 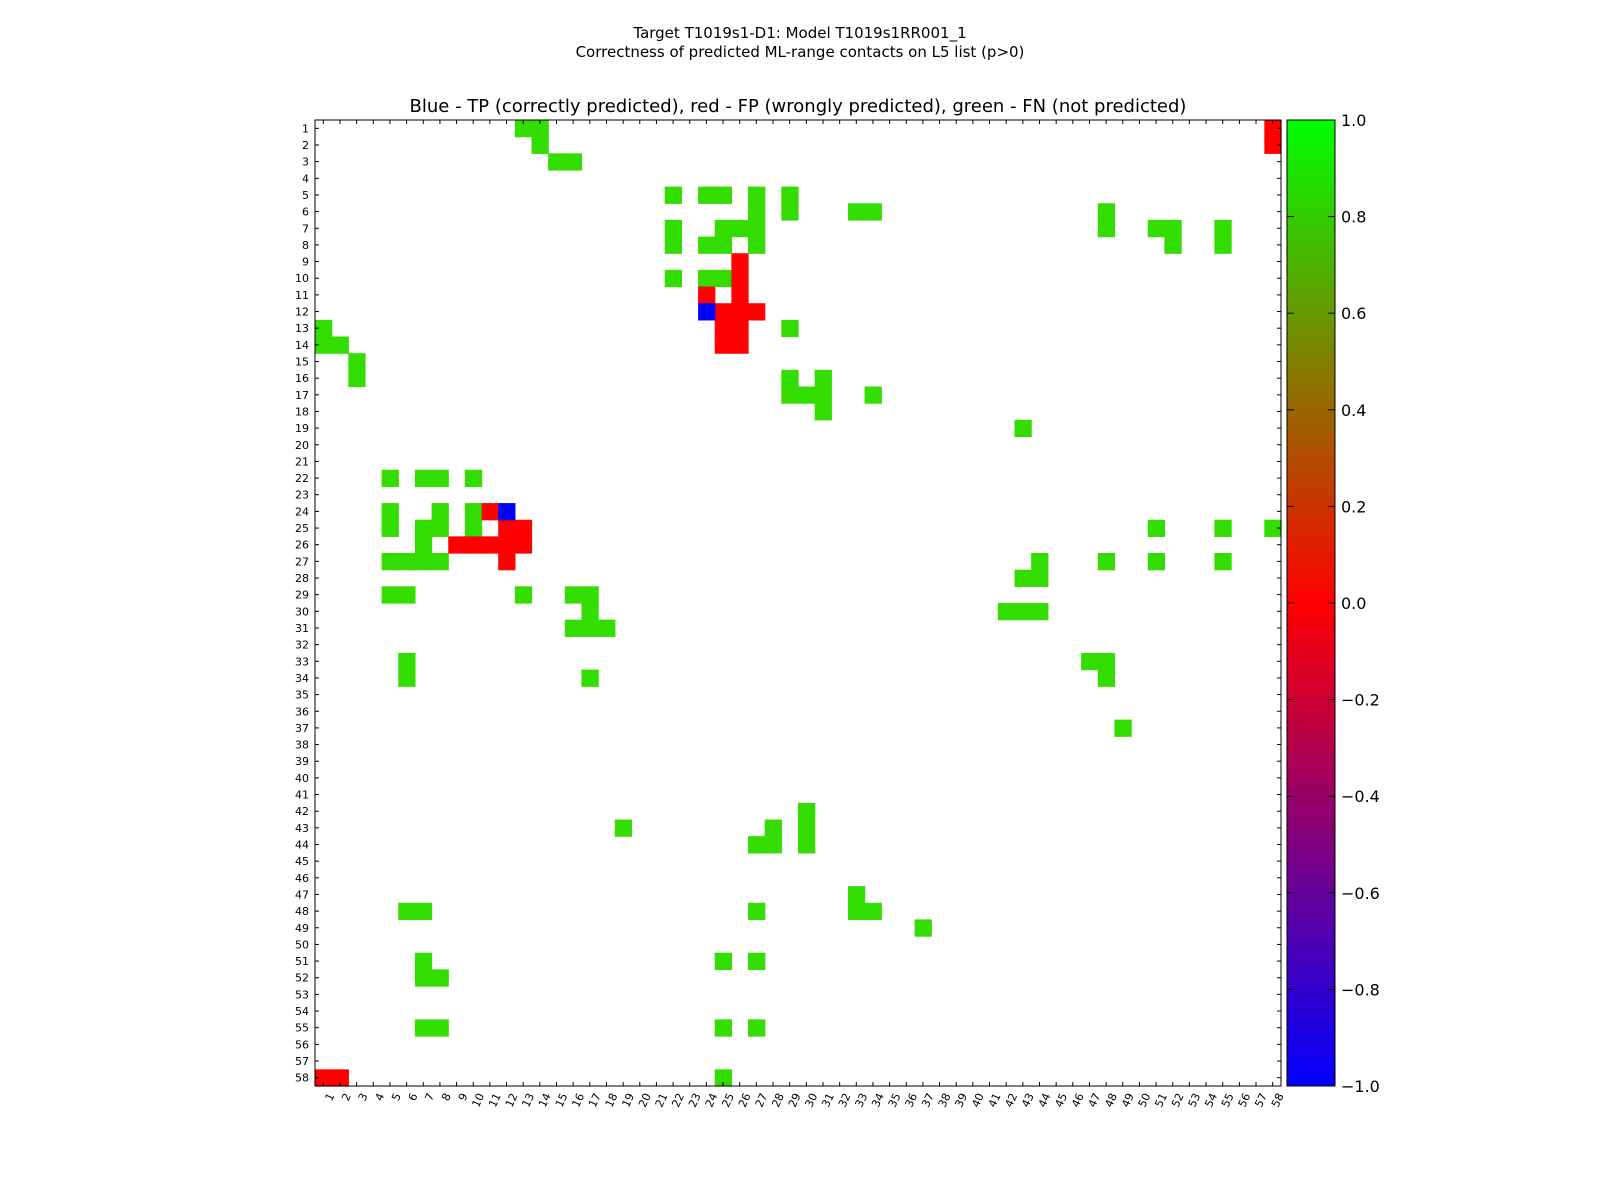 What do you see at coordinates (728, 1100) in the screenshot?
I see `x-tick-label: 25` at bounding box center [728, 1100].